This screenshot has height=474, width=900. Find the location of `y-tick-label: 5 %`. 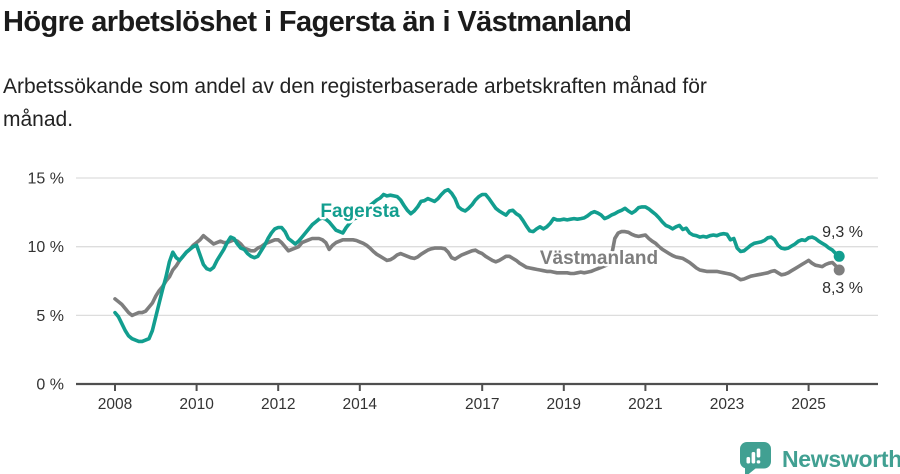

y-tick-label: 5 % is located at coordinates (50, 316).